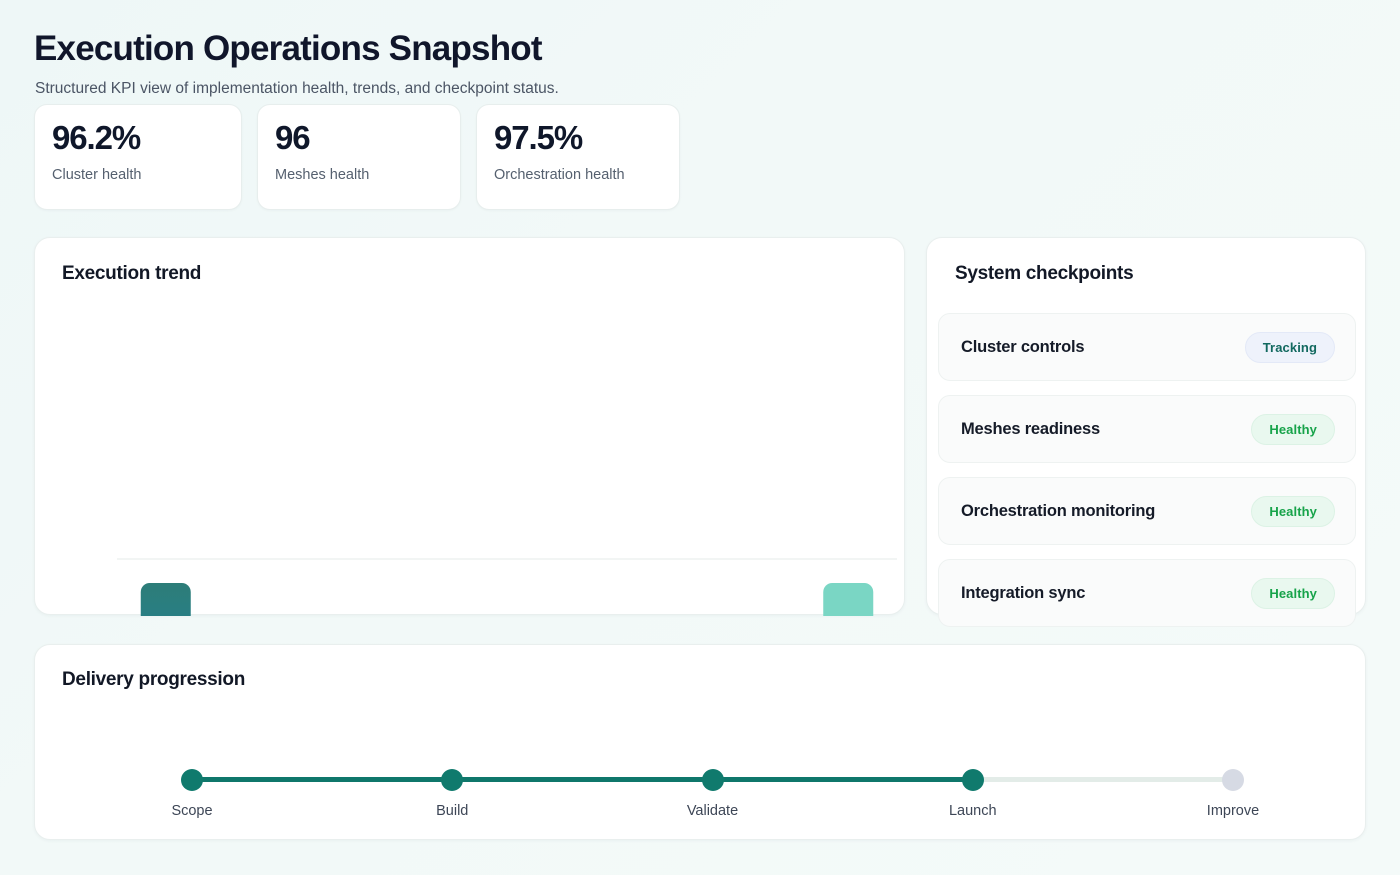  What do you see at coordinates (132, 273) in the screenshot?
I see `execution-trend-title: Execution trend` at bounding box center [132, 273].